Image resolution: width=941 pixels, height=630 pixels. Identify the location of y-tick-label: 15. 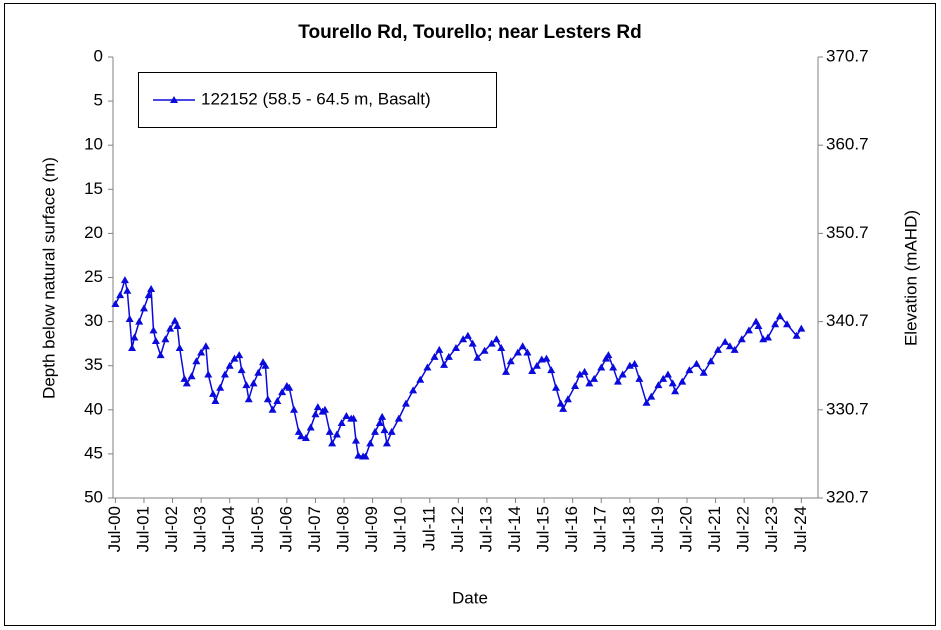
(93, 188).